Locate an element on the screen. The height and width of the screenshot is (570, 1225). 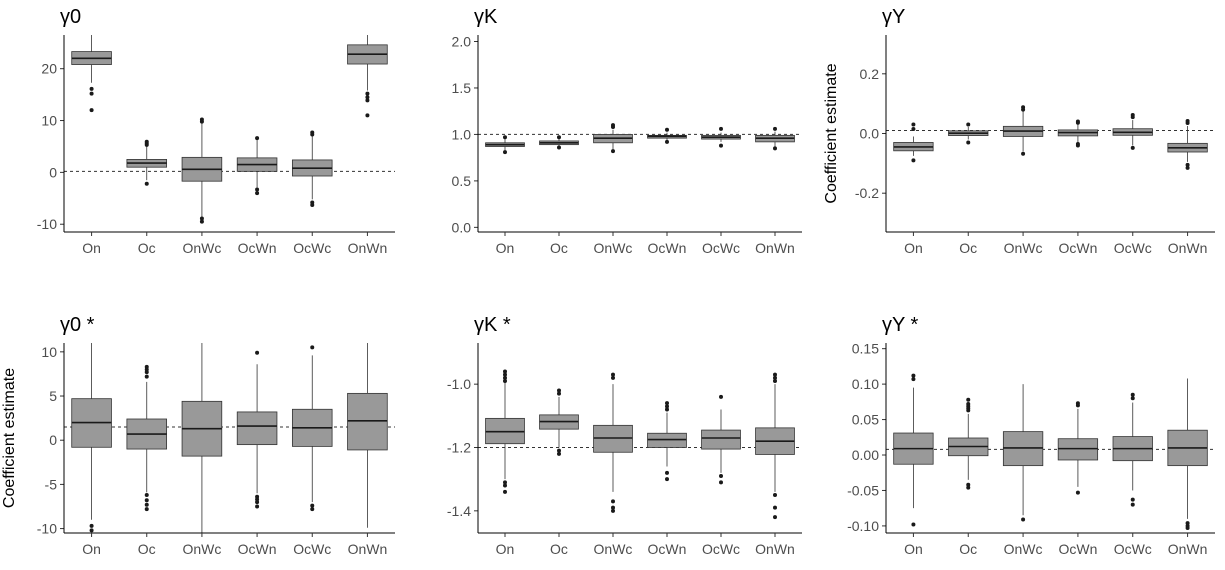
y-tick-label: 0.00 is located at coordinates (865, 455).